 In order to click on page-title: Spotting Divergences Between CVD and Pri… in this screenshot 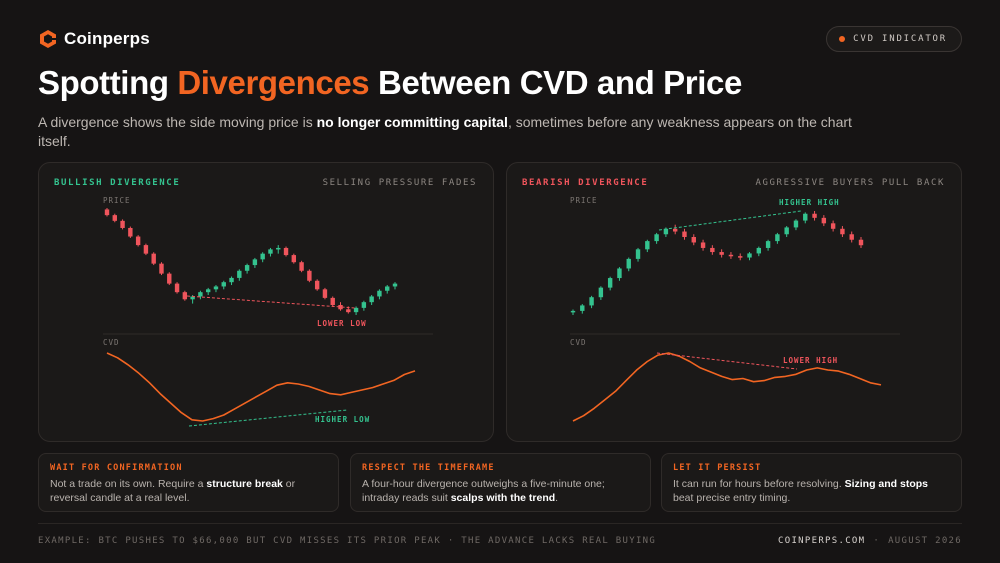, I will do `click(390, 83)`.